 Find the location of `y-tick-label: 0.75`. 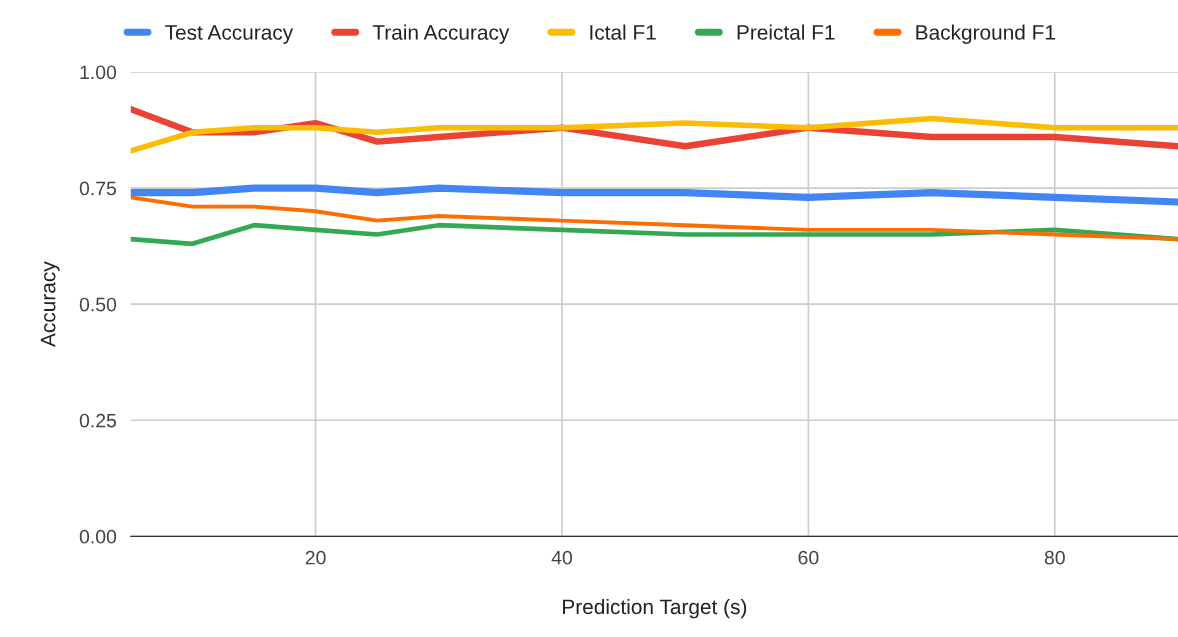

y-tick-label: 0.75 is located at coordinates (98, 188).